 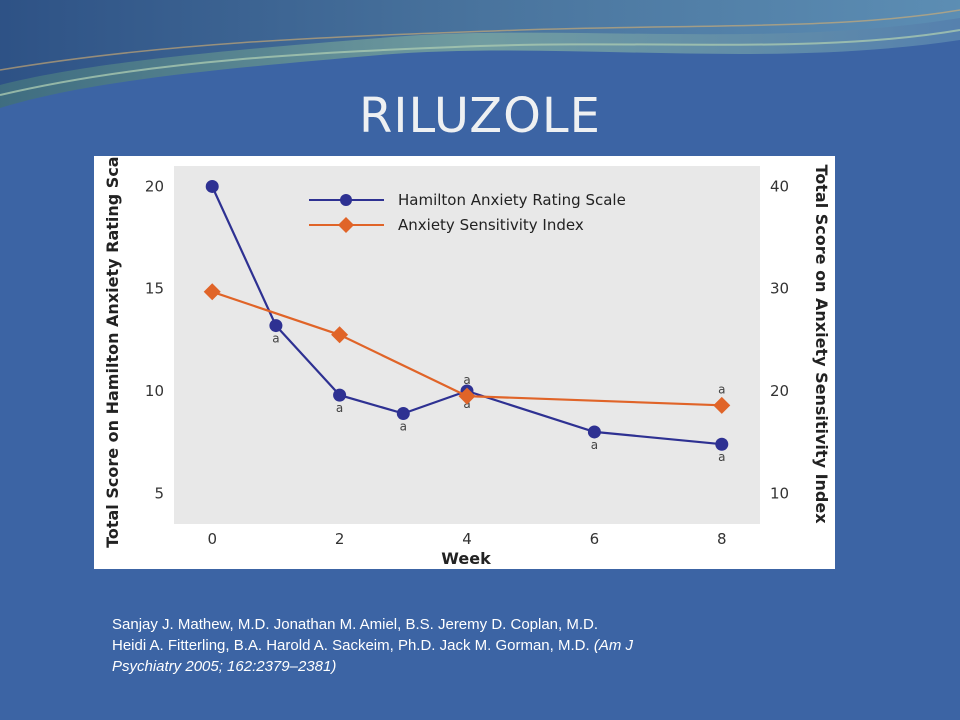 What do you see at coordinates (779, 493) in the screenshot?
I see `right-tick-label-10: 10` at bounding box center [779, 493].